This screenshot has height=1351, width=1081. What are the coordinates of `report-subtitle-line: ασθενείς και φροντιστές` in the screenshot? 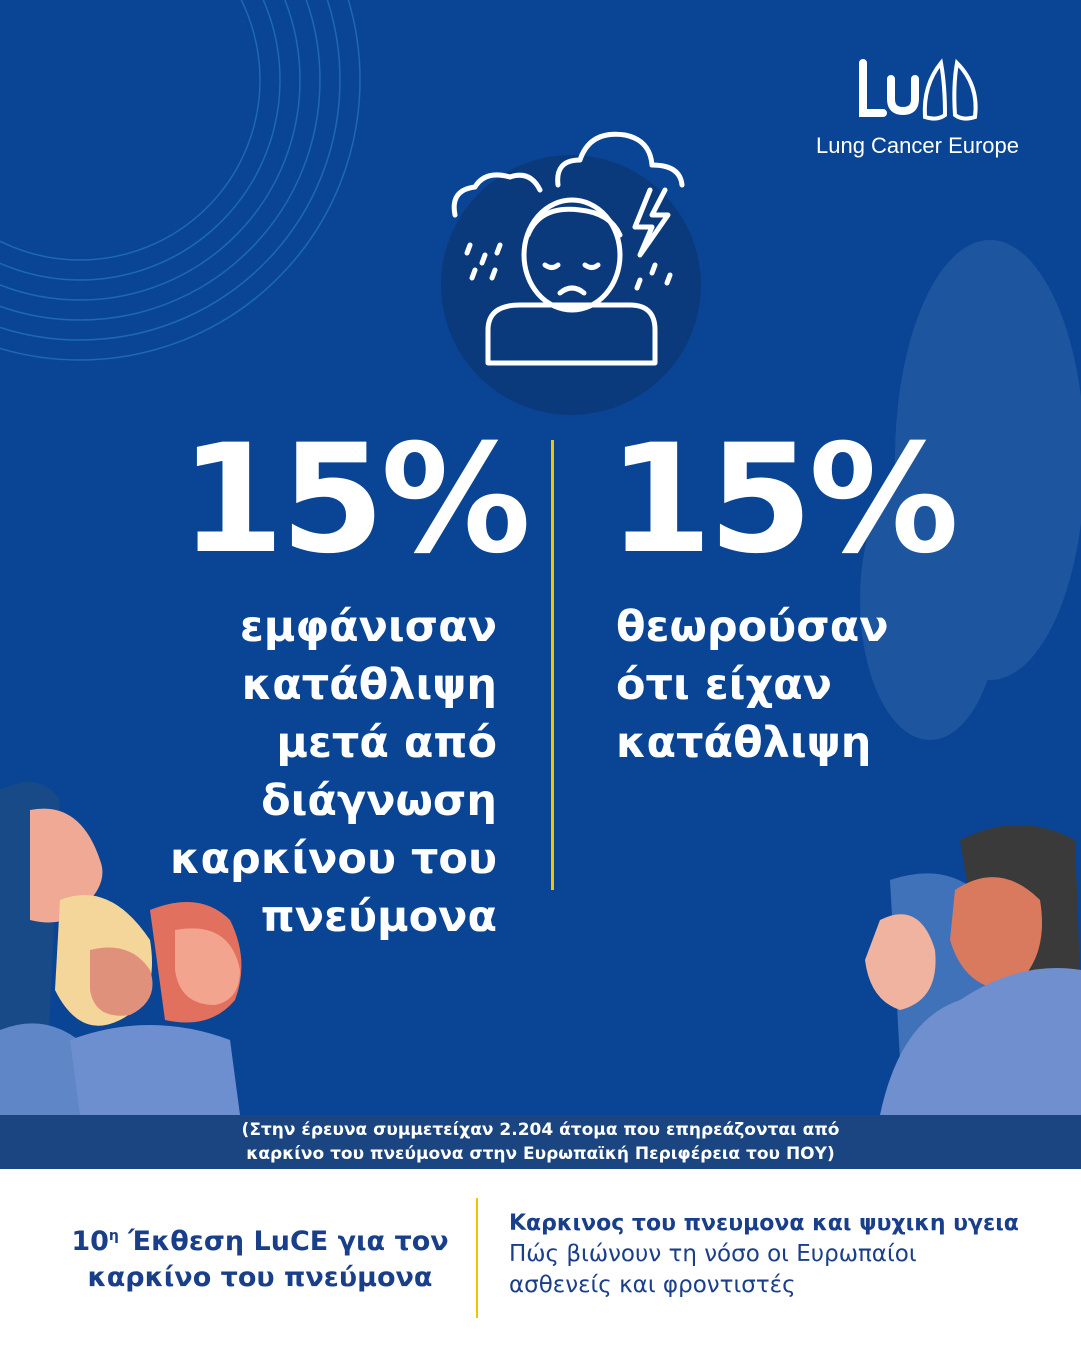 It's located at (652, 1285).